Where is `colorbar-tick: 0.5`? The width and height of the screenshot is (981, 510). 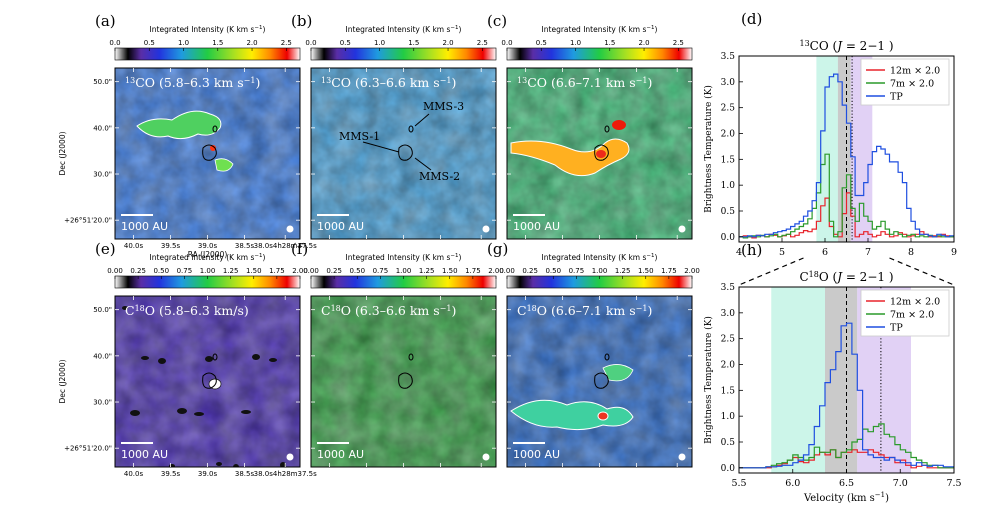
colorbar-tick: 0.5 is located at coordinates (345, 43).